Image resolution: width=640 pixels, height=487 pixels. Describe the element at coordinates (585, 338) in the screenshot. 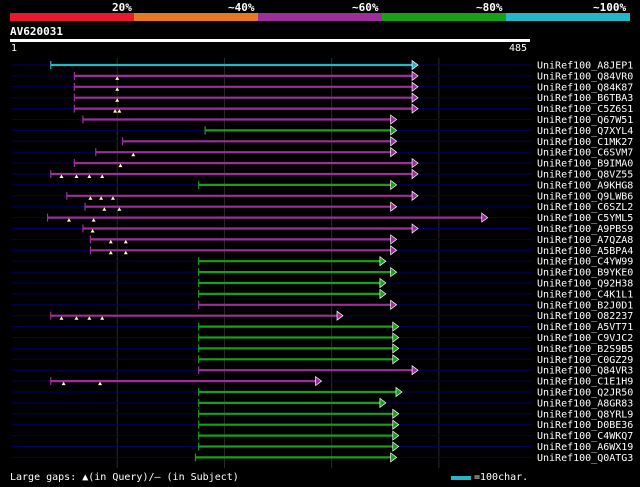

I see `hit-label: UniRef100_C9VJC2` at that location.